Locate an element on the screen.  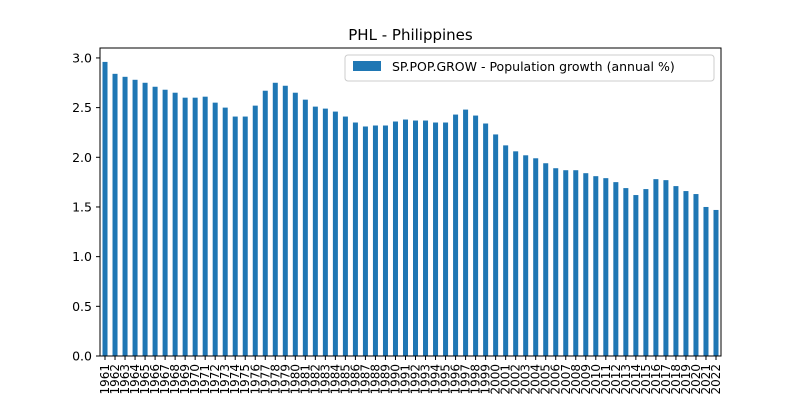
y-tick-label: 3.0 is located at coordinates (82, 57).